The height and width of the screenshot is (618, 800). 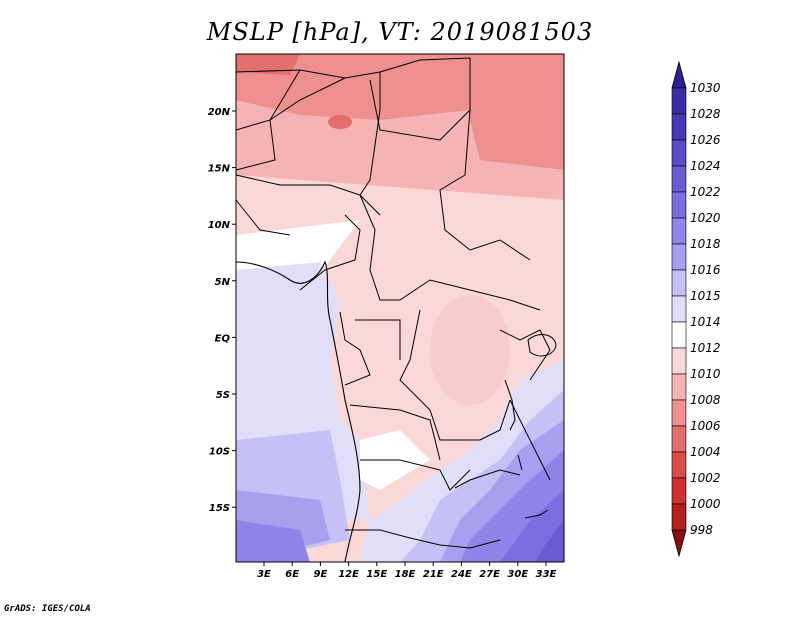 What do you see at coordinates (219, 169) in the screenshot?
I see `lat-label: 15N` at bounding box center [219, 169].